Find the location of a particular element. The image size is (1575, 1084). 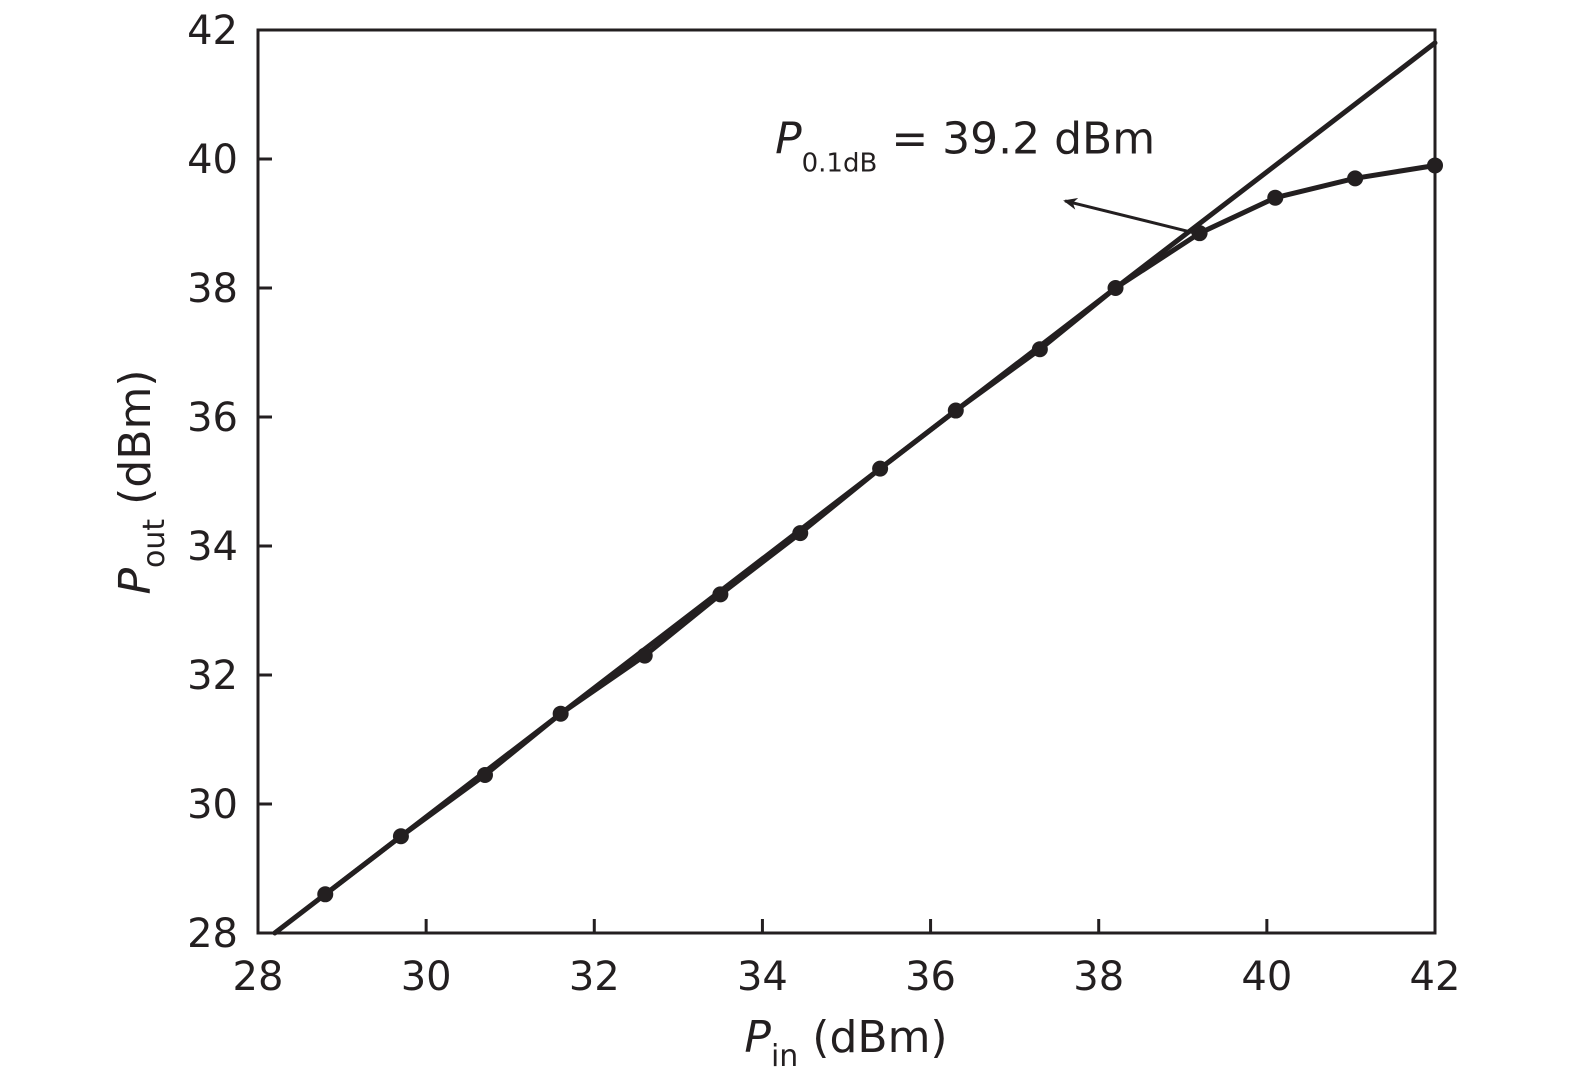

y-tick-label: 34 is located at coordinates (212, 547).